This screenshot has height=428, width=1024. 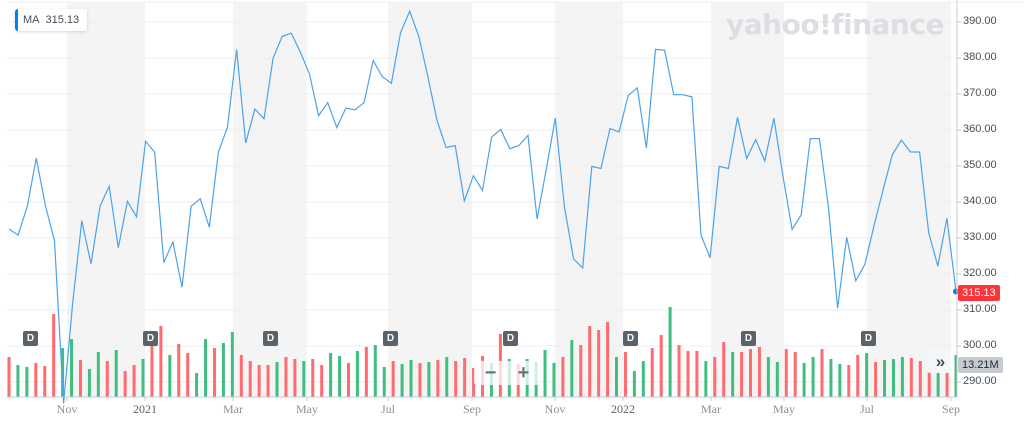 I want to click on last-volume-flag: 13.21M, so click(x=980, y=365).